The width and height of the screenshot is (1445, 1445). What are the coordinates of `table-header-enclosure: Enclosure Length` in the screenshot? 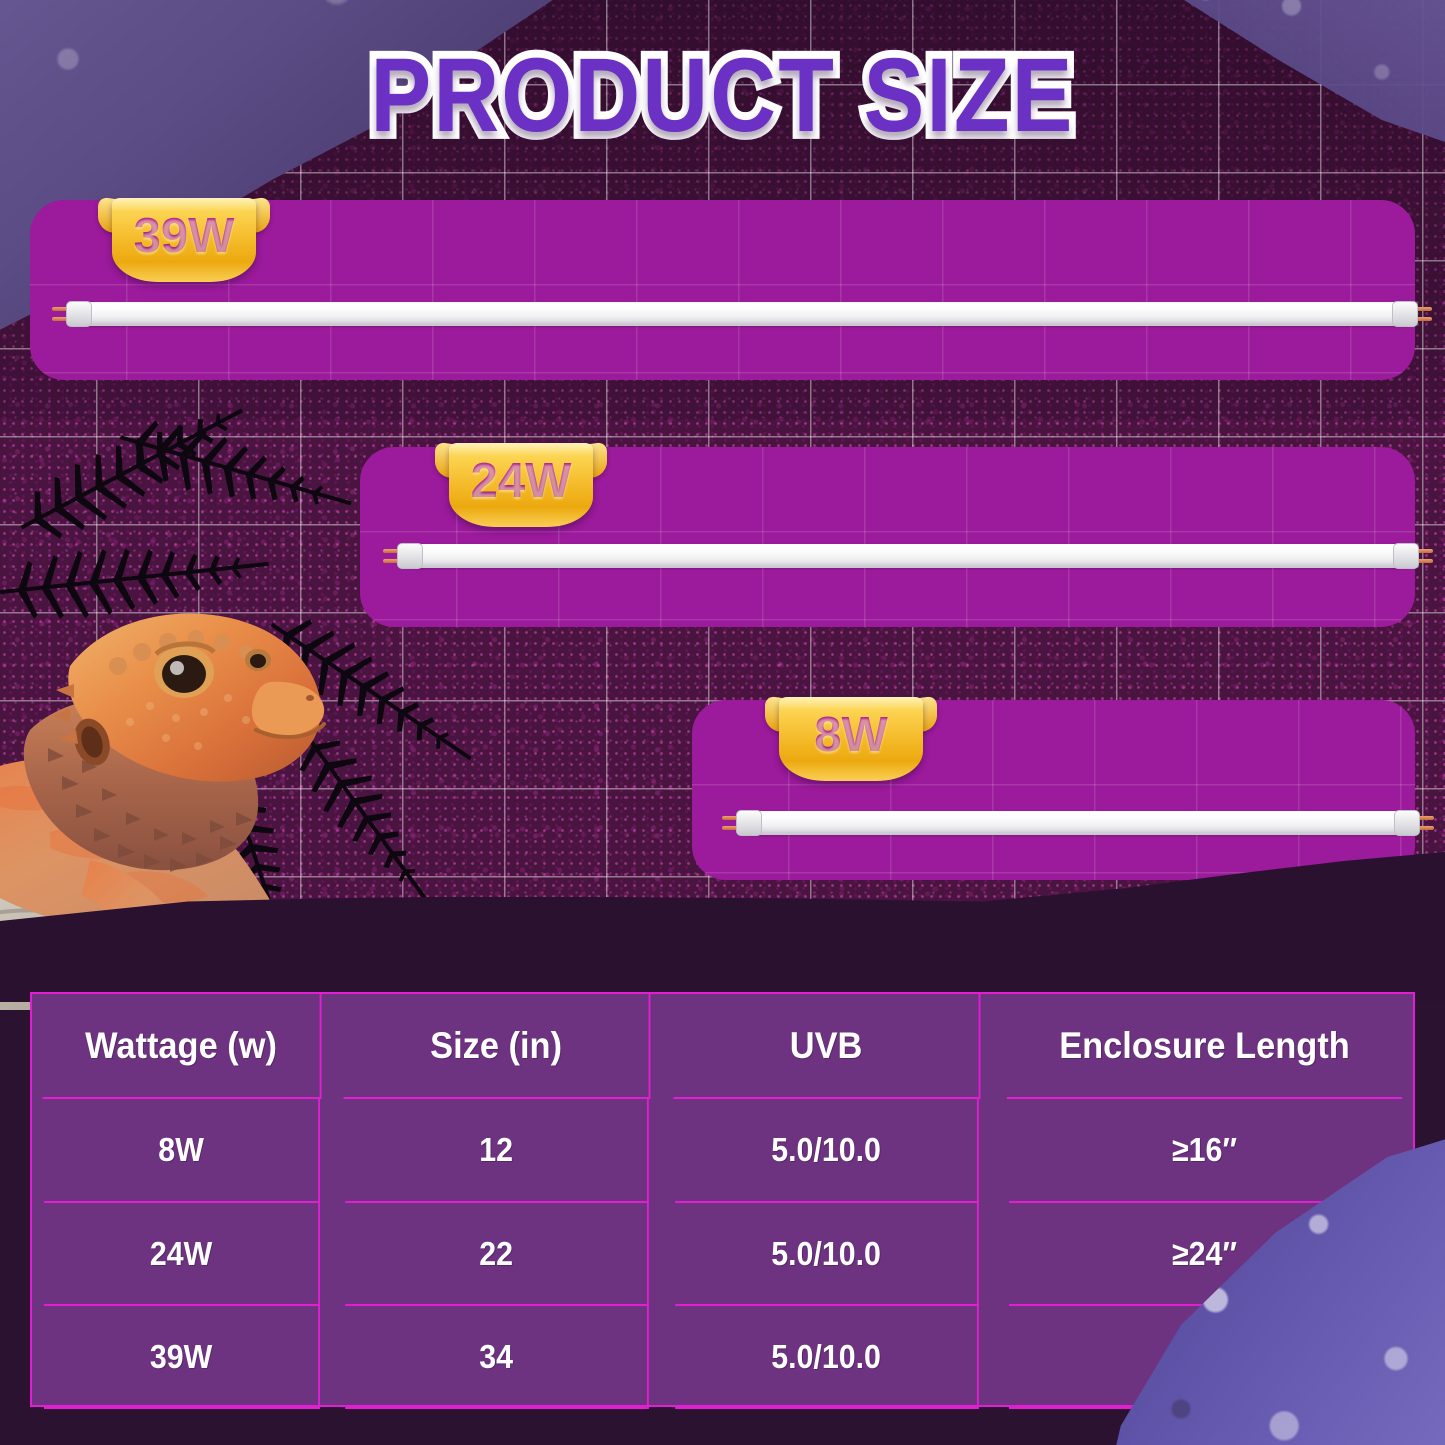 It's located at (1204, 1046).